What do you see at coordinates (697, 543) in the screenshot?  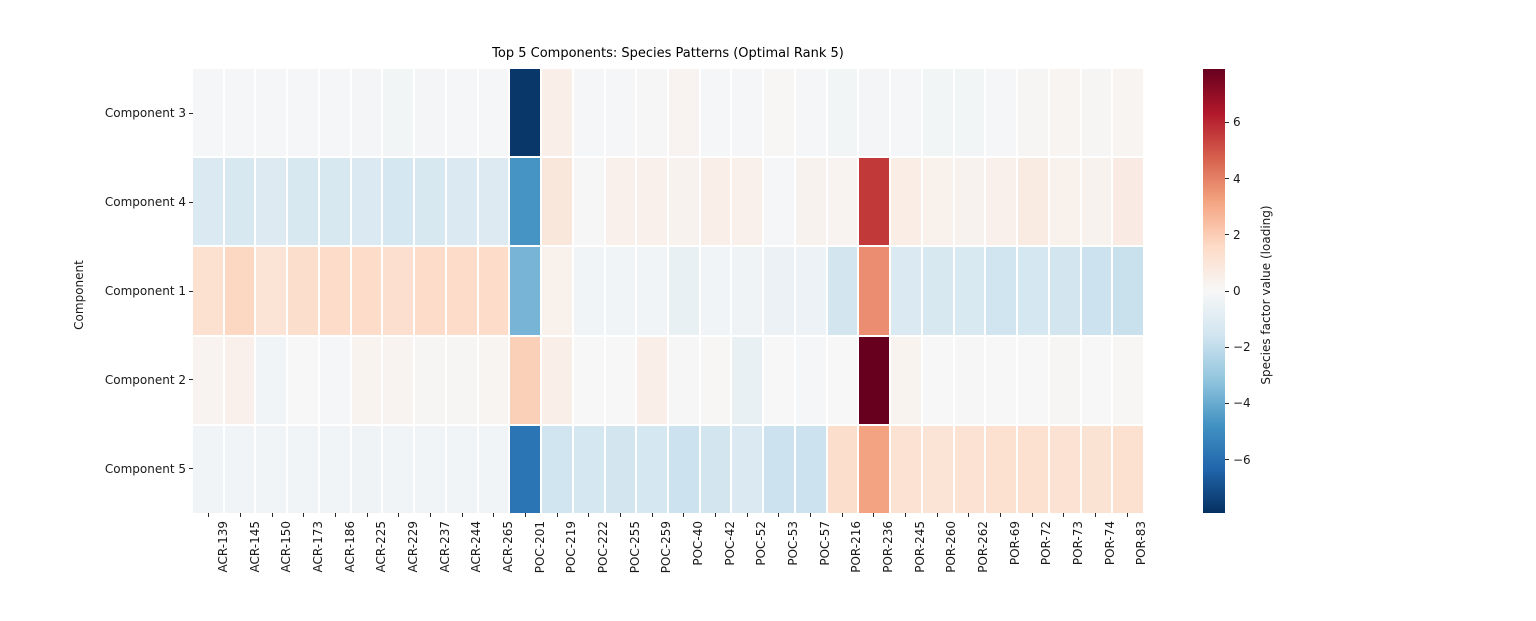 I see `x-tick-label: POC-40` at bounding box center [697, 543].